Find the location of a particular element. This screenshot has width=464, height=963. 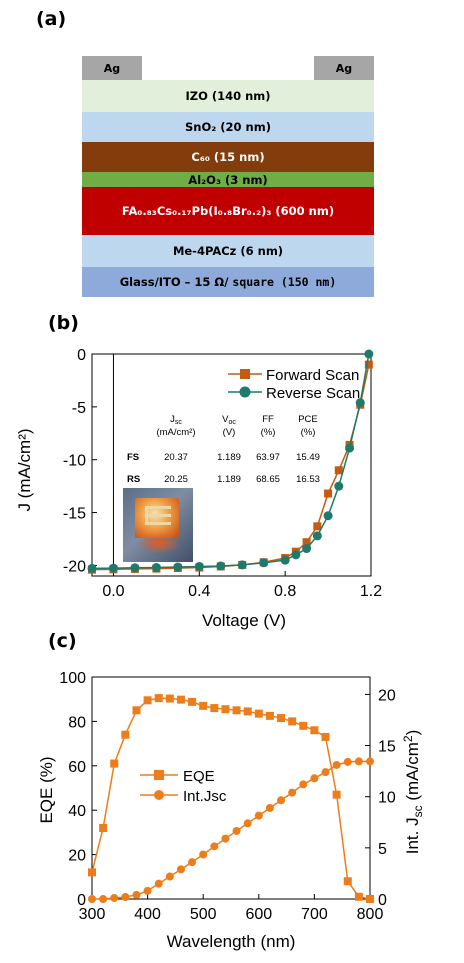

ag-contact-left: Ag is located at coordinates (112, 68).